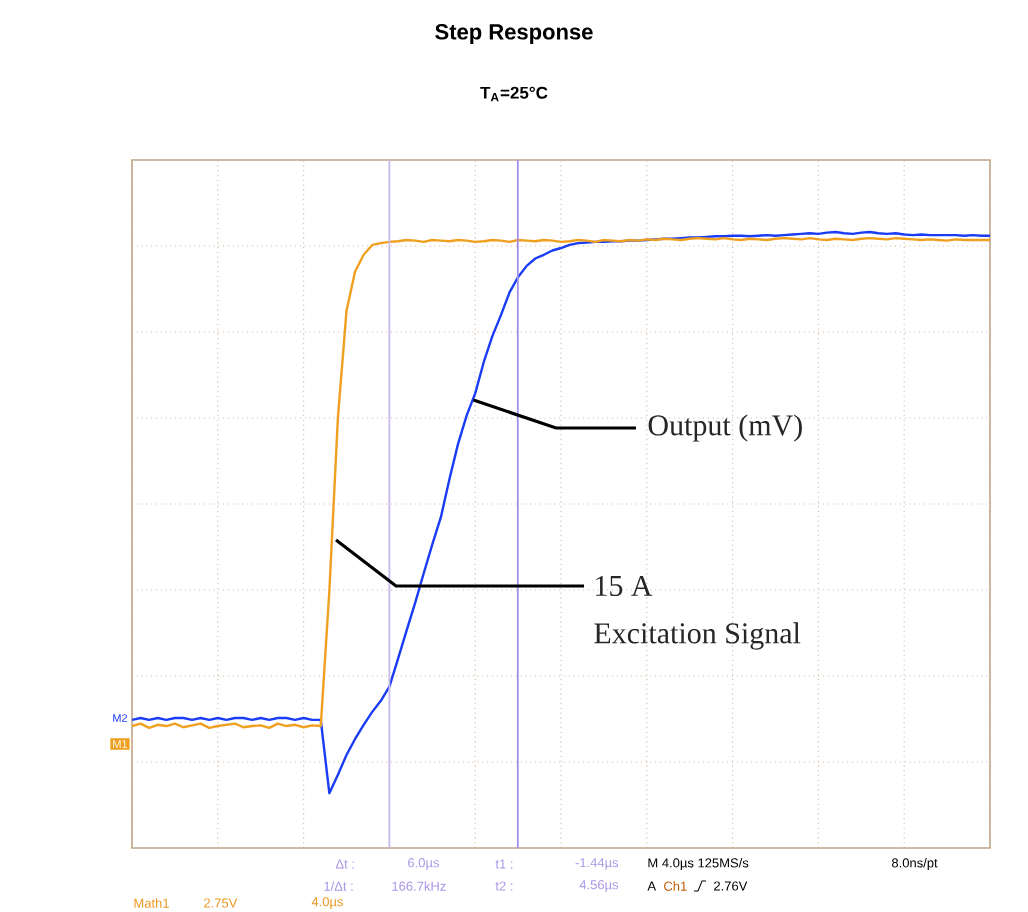 The width and height of the screenshot is (1028, 912). Describe the element at coordinates (624, 586) in the screenshot. I see `annotation: 15 A` at that location.